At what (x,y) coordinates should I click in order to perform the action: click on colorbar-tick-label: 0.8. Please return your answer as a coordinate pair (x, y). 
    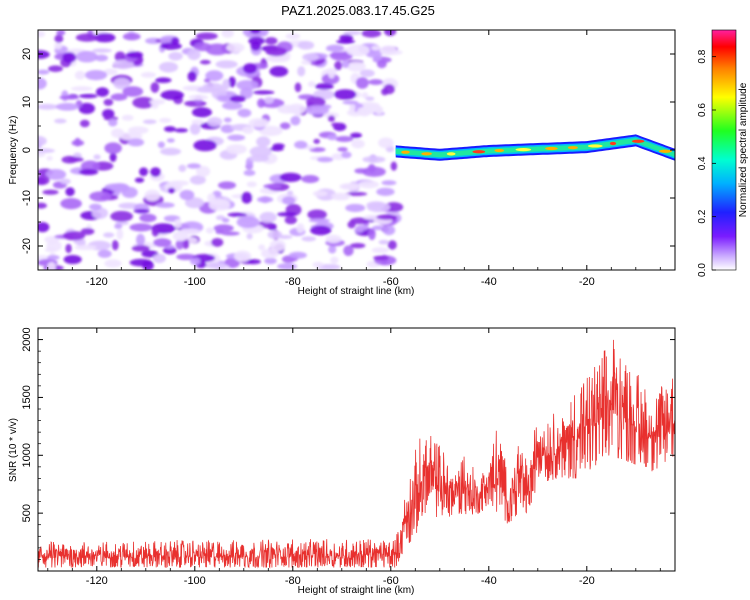
    Looking at the image, I should click on (702, 56).